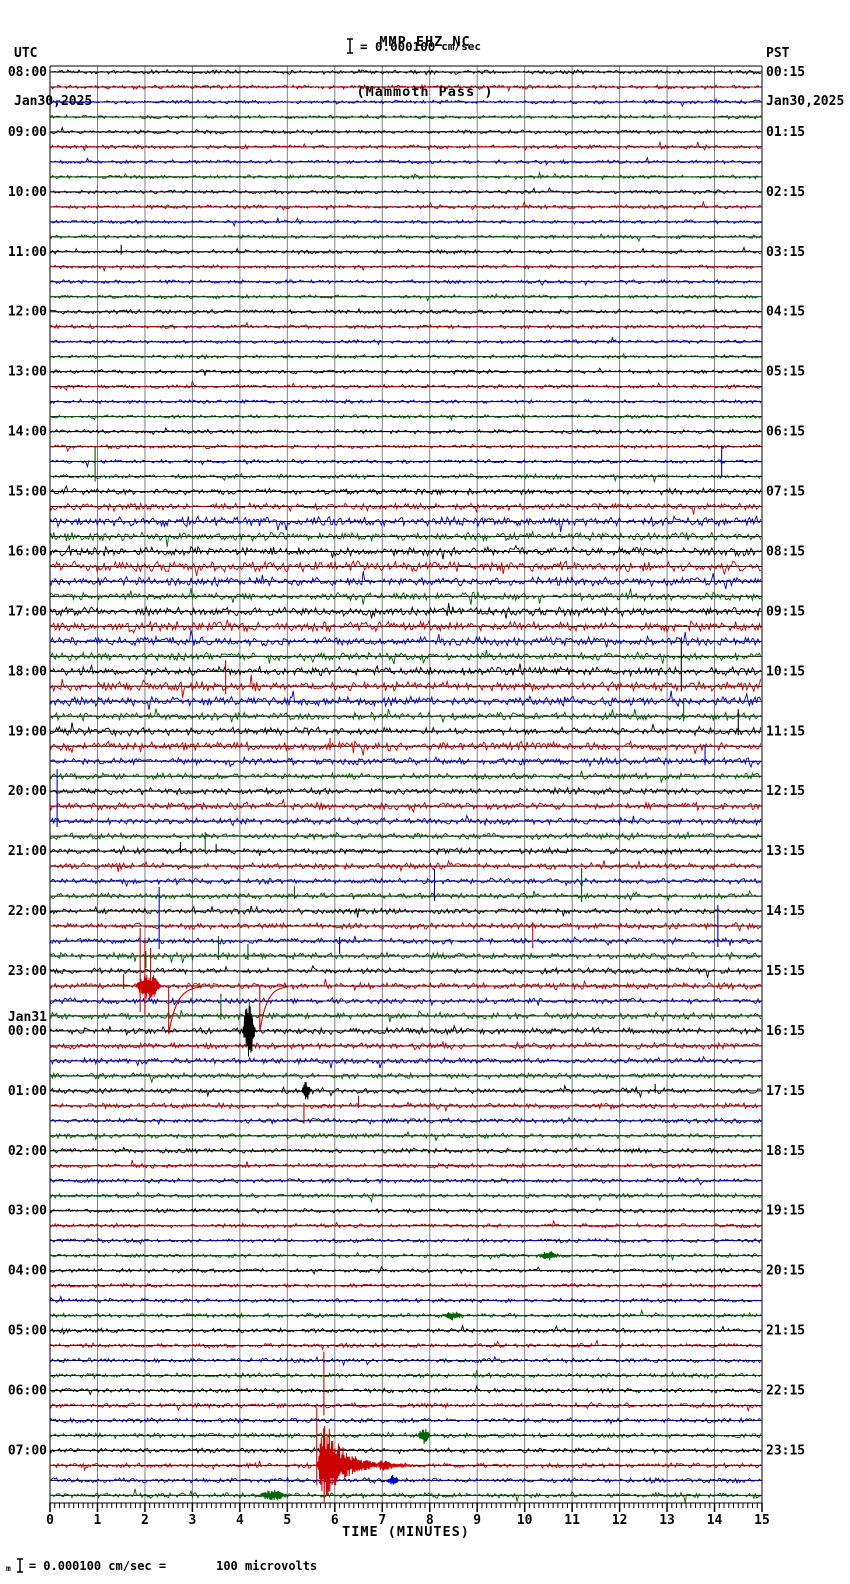  I want to click on hour-label-utc: 04:00, so click(27, 1271).